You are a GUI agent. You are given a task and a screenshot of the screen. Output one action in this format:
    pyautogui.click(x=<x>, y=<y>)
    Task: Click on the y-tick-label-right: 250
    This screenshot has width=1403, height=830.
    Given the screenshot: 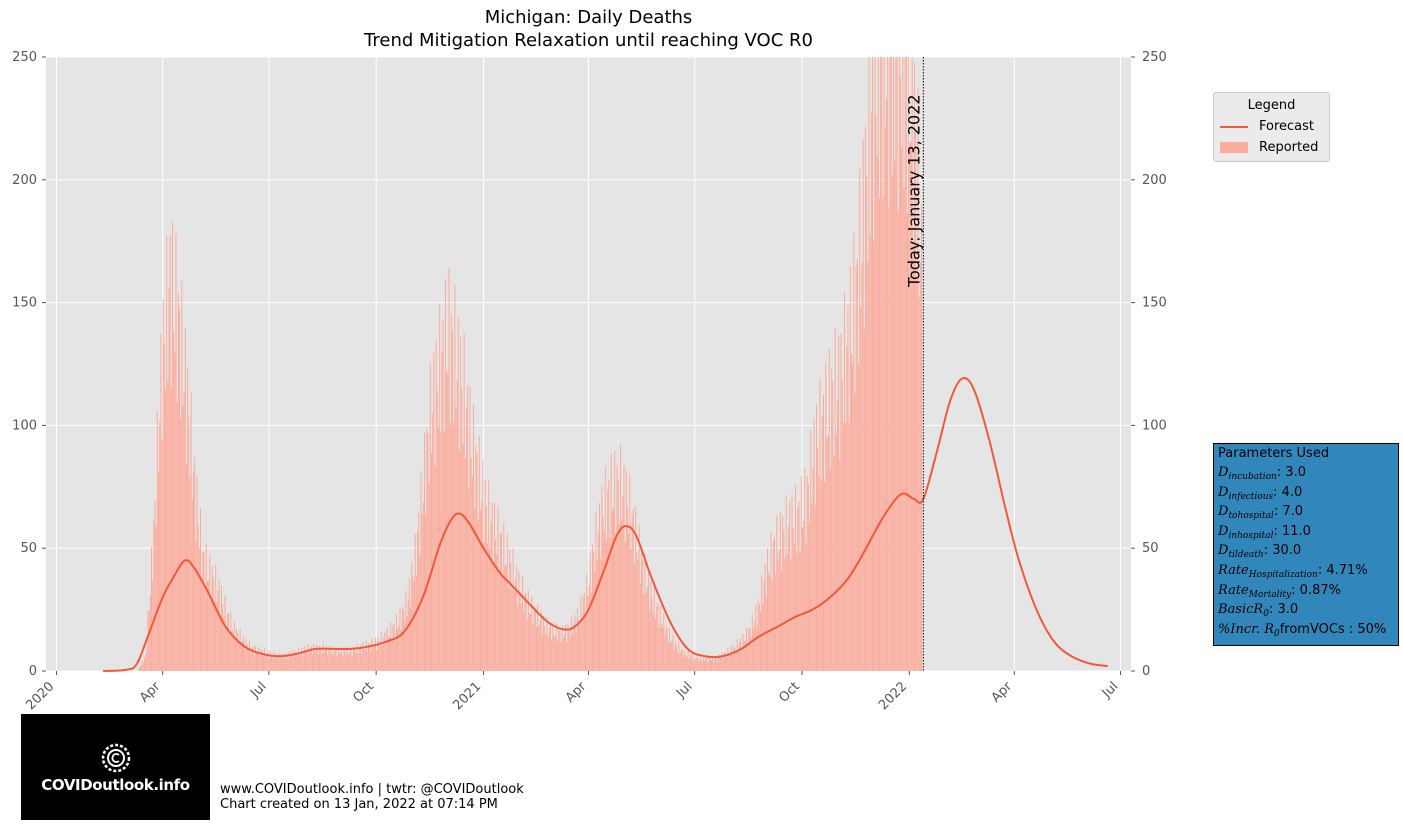 What is the action you would take?
    pyautogui.click(x=1154, y=57)
    